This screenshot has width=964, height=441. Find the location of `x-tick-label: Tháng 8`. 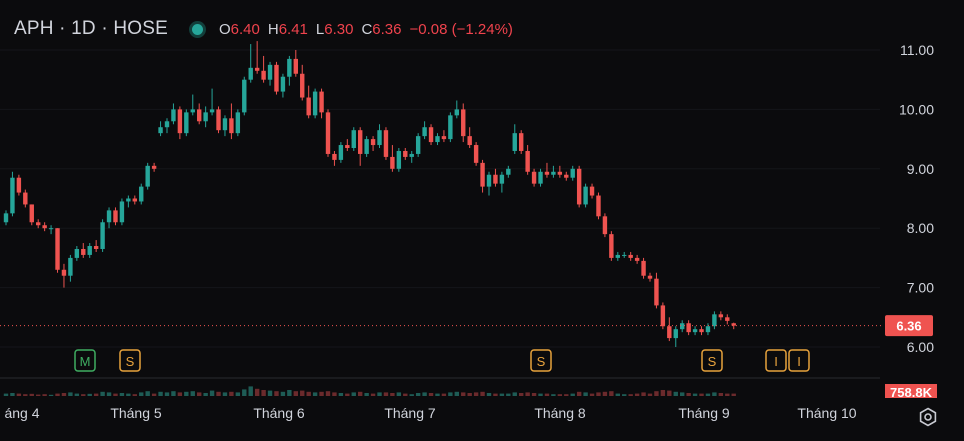

x-tick-label: Tháng 8 is located at coordinates (560, 413).